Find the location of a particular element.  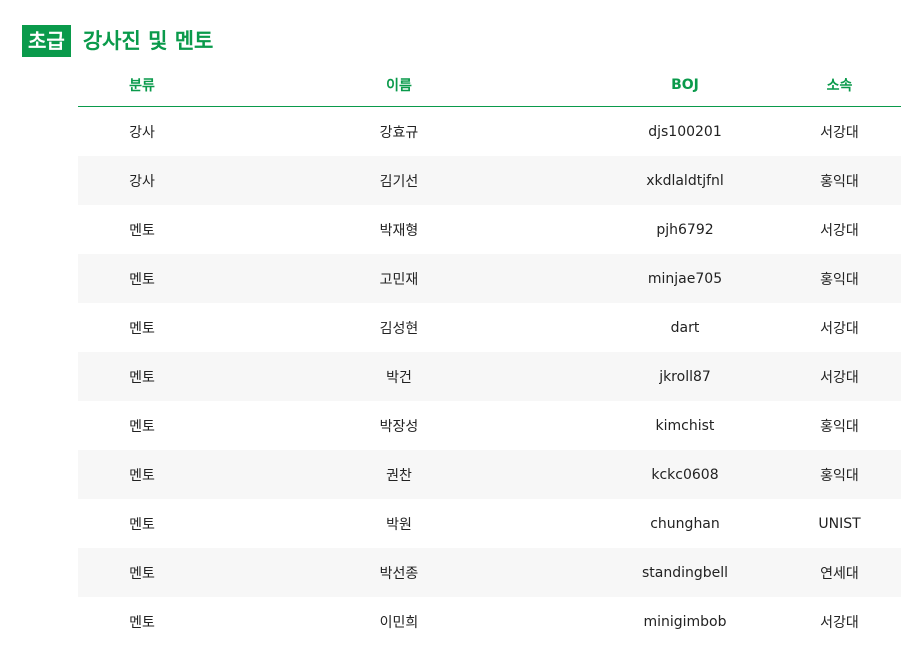

cell-name: 박재형 is located at coordinates (399, 230).